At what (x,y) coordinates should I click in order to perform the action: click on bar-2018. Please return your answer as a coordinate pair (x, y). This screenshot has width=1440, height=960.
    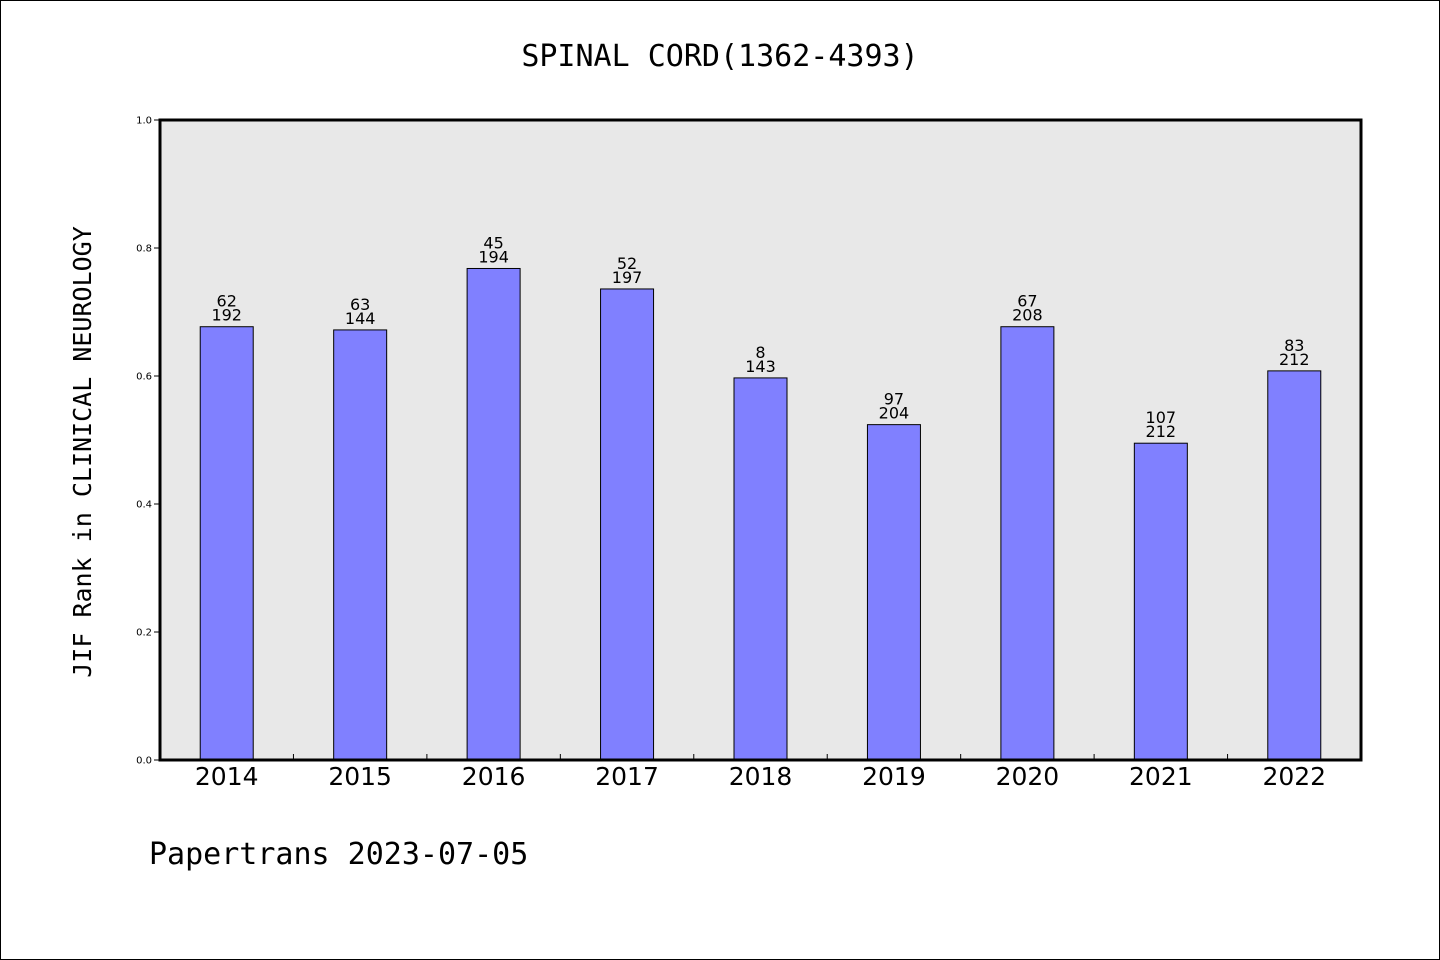
    Looking at the image, I should click on (760, 569).